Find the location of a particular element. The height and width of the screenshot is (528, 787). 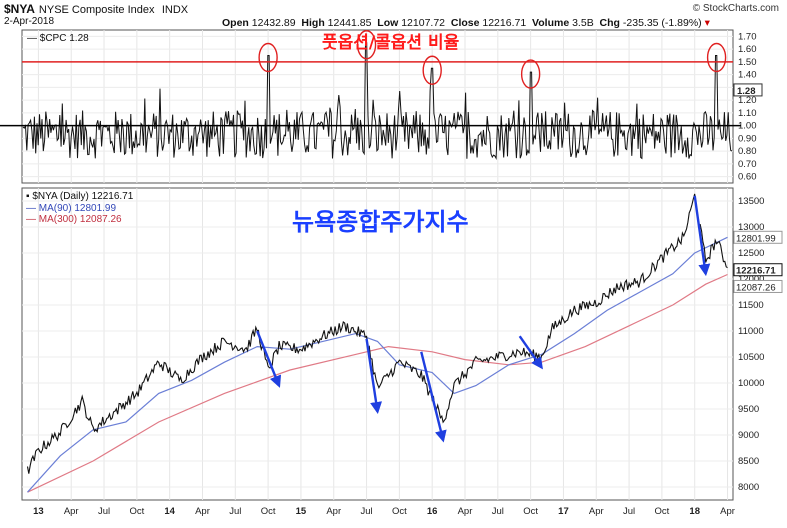

low-value: 12107.72 is located at coordinates (423, 23).